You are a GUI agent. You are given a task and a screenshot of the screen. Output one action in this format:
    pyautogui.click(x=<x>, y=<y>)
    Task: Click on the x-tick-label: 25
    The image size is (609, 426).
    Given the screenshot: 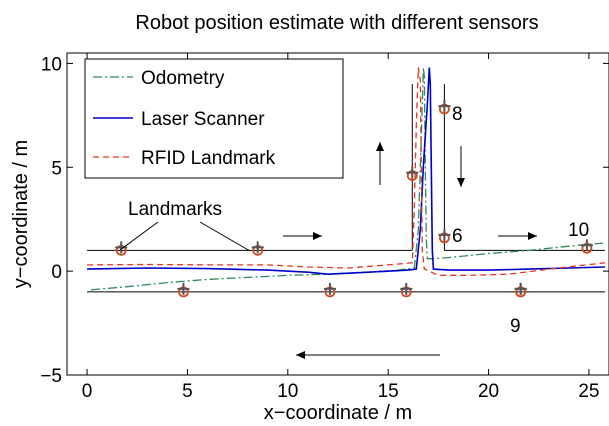 What is the action you would take?
    pyautogui.click(x=588, y=391)
    